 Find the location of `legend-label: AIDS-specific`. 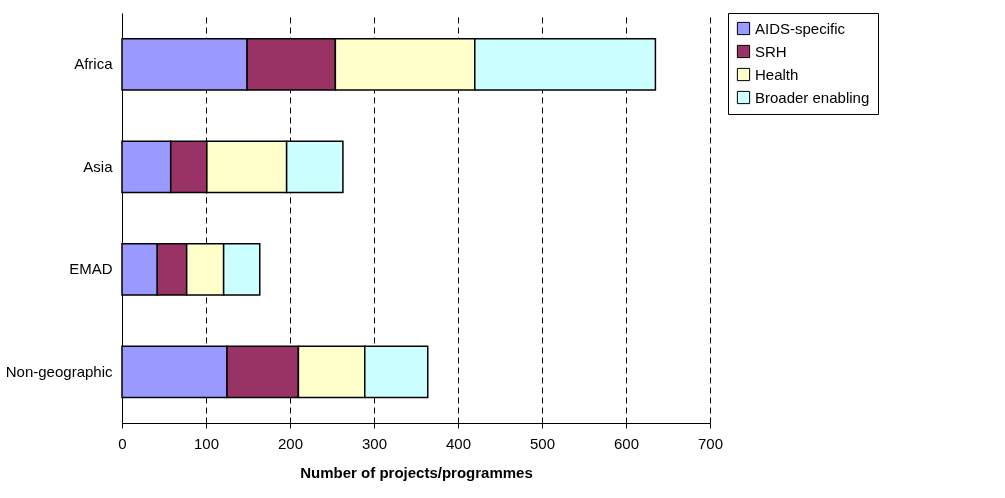

legend-label: AIDS-specific is located at coordinates (800, 28).